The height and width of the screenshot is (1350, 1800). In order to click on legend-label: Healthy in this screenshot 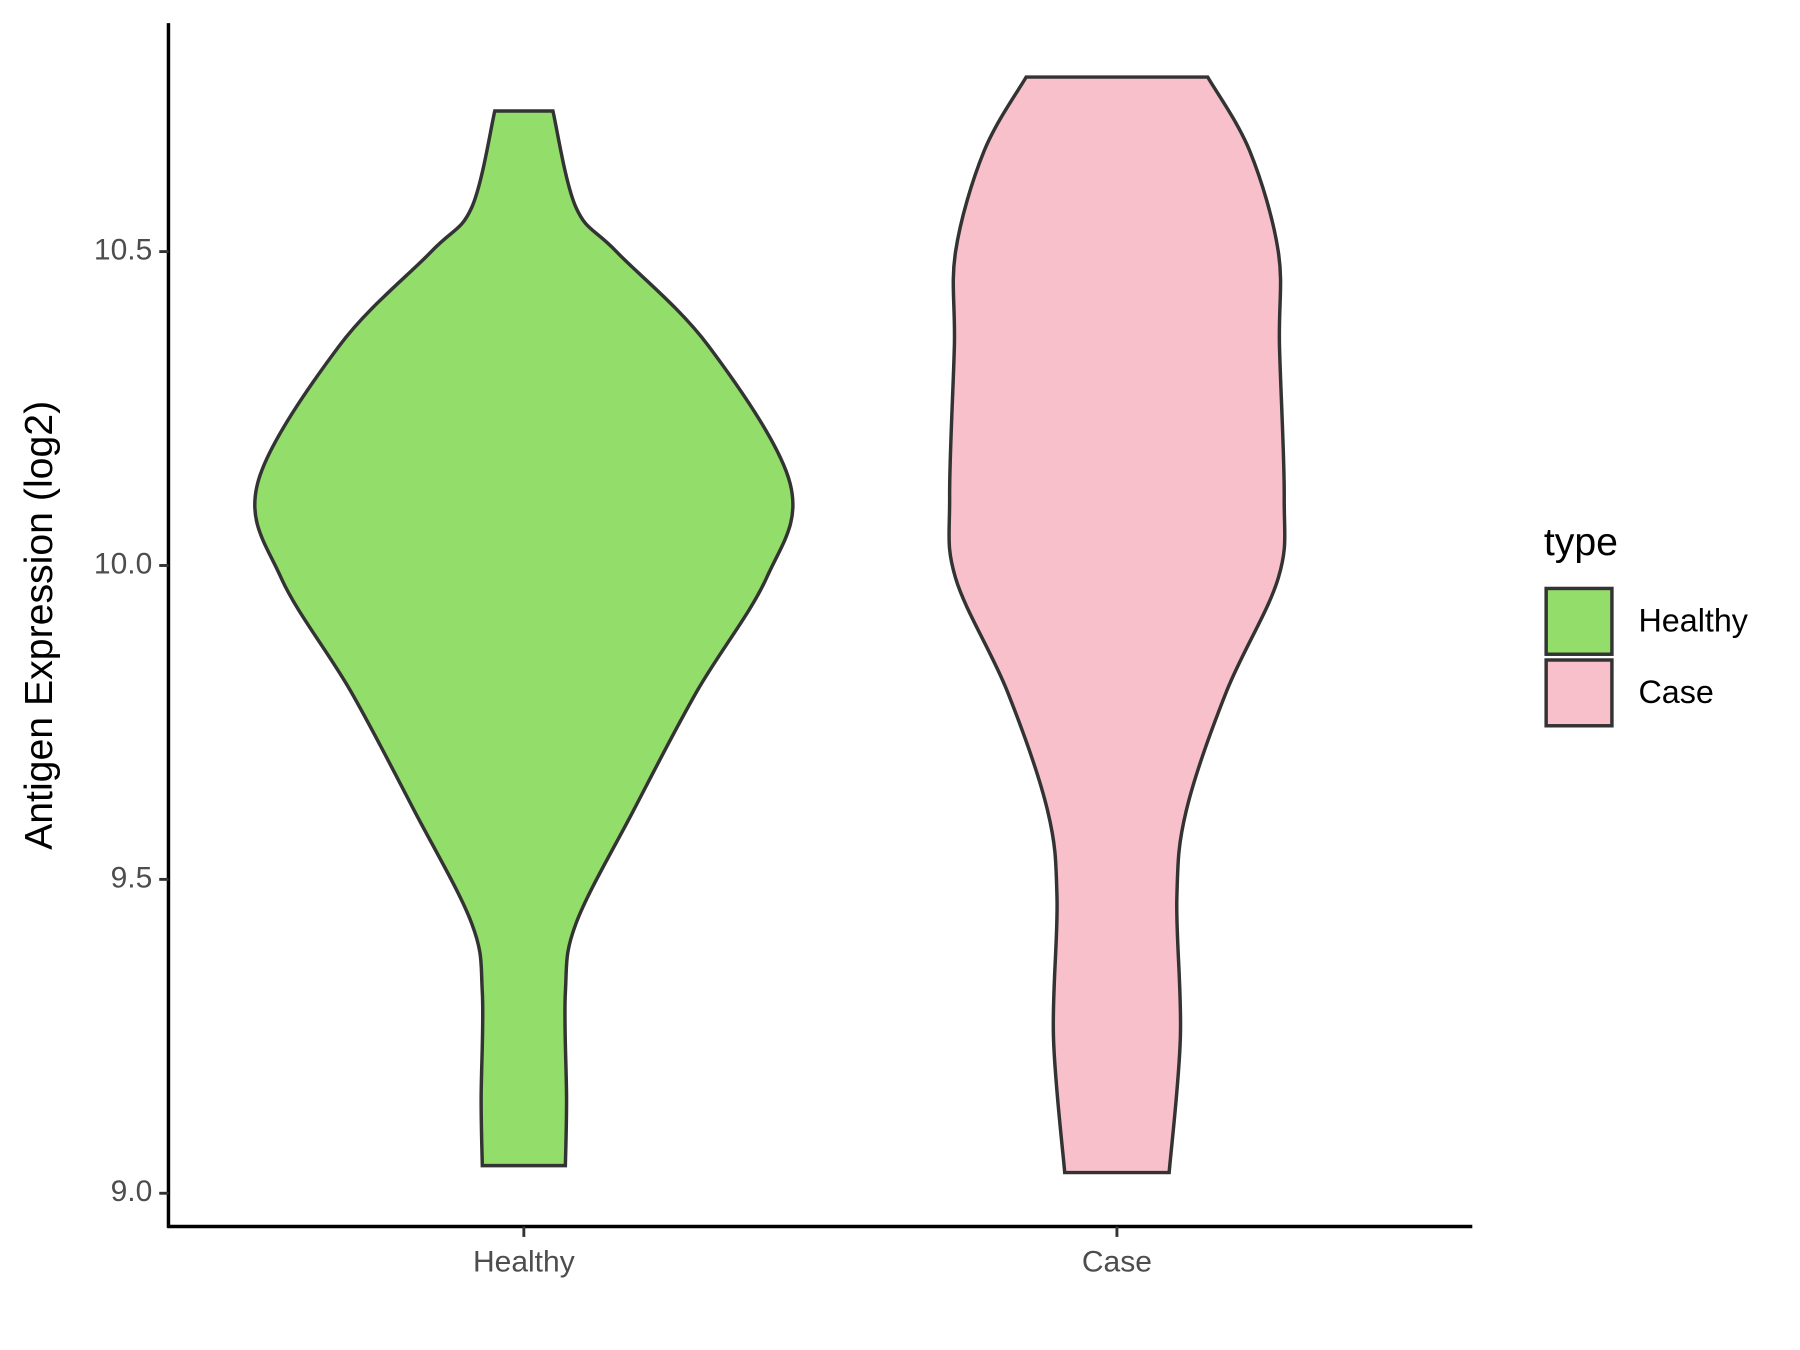, I will do `click(1693, 621)`.